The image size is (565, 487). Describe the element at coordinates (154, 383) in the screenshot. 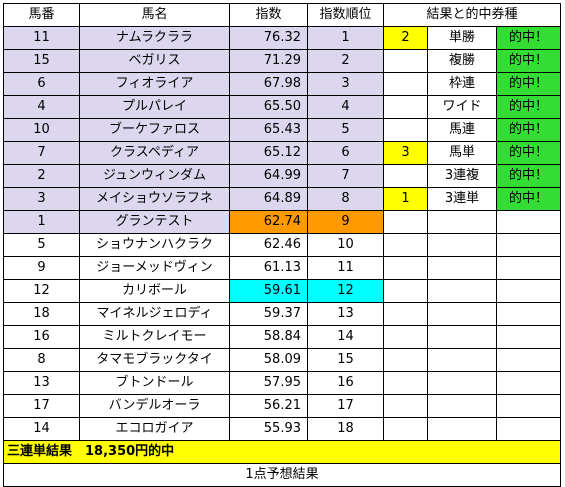

I see `horse-name-cell: ブトンドール` at that location.